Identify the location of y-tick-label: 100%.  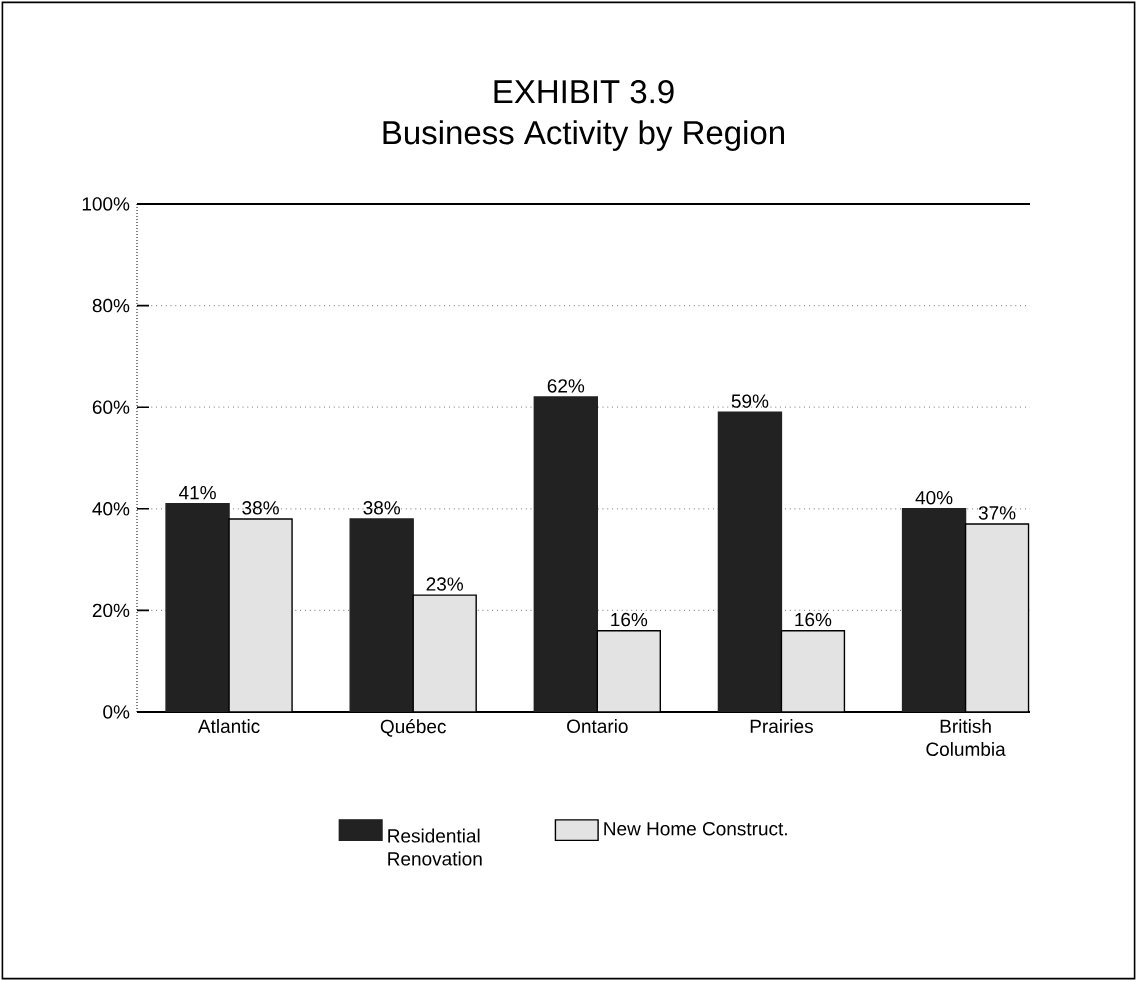
(106, 204).